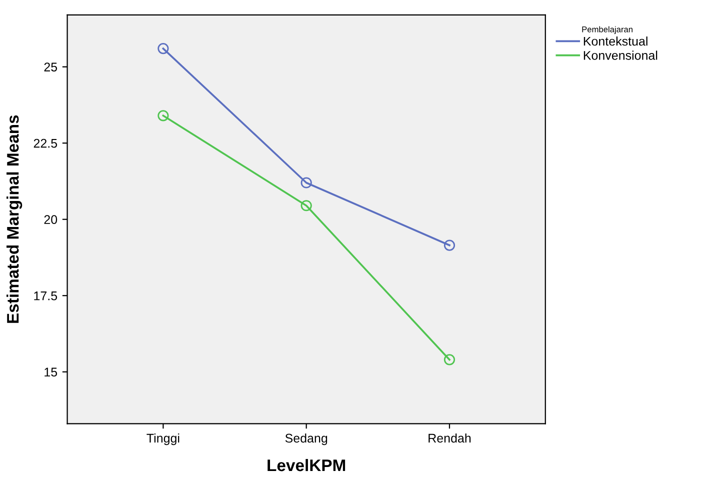 The height and width of the screenshot is (477, 712). What do you see at coordinates (51, 67) in the screenshot?
I see `y-tick-label: 25` at bounding box center [51, 67].